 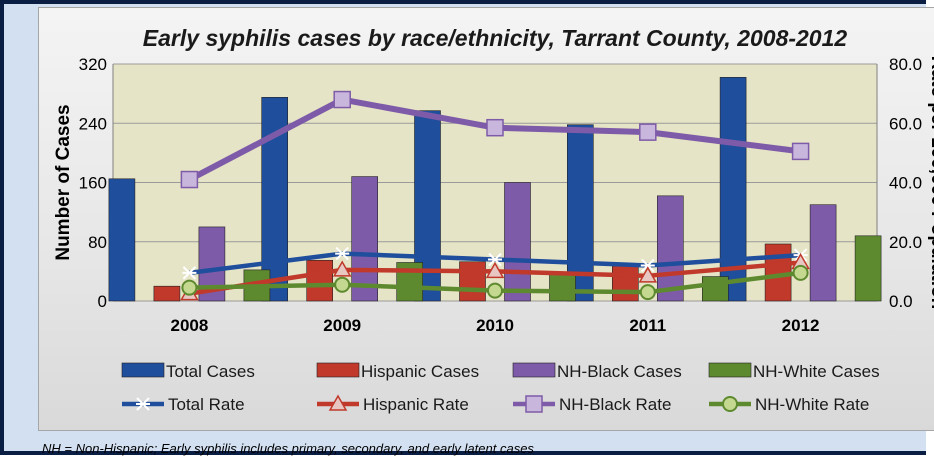 What do you see at coordinates (619, 371) in the screenshot?
I see `legend-label-nh-black-cases: NH-Black Cases` at bounding box center [619, 371].